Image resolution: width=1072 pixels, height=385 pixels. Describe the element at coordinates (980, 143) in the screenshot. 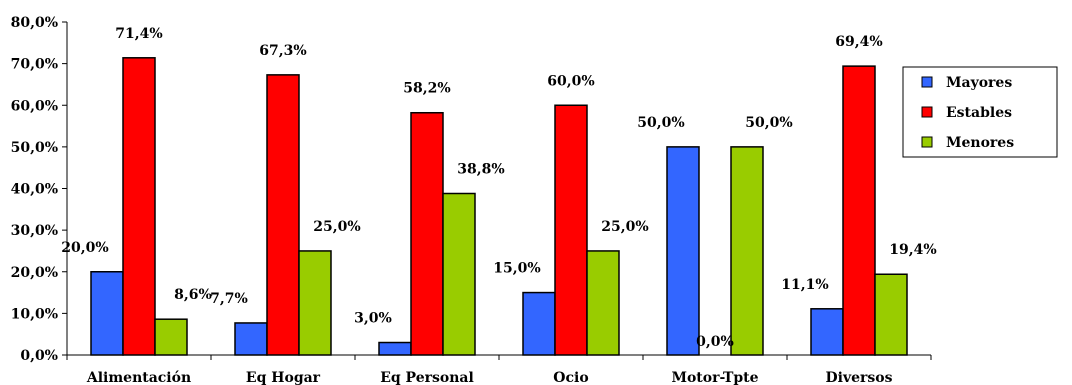

I see `legend-label-menores: Menores` at that location.